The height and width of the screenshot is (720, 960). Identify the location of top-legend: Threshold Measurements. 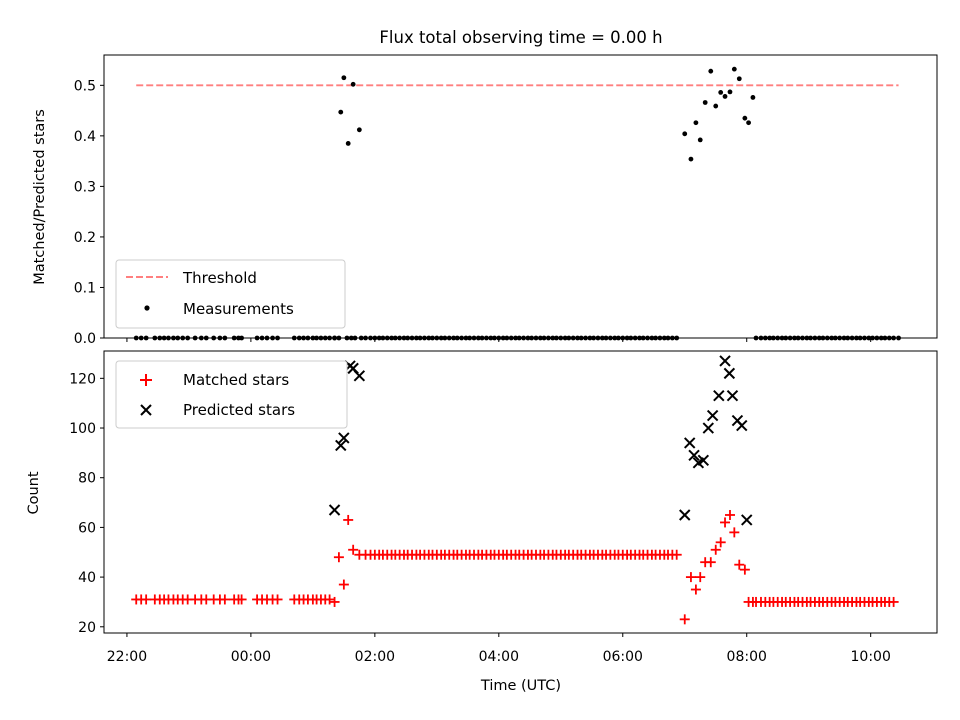
(230, 294).